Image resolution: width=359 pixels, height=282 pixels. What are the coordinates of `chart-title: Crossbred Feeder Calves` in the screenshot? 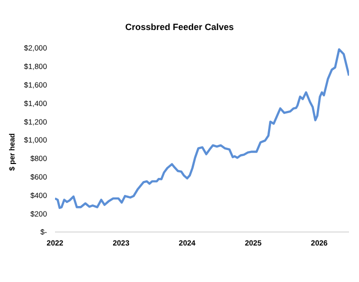 It's located at (179, 27).